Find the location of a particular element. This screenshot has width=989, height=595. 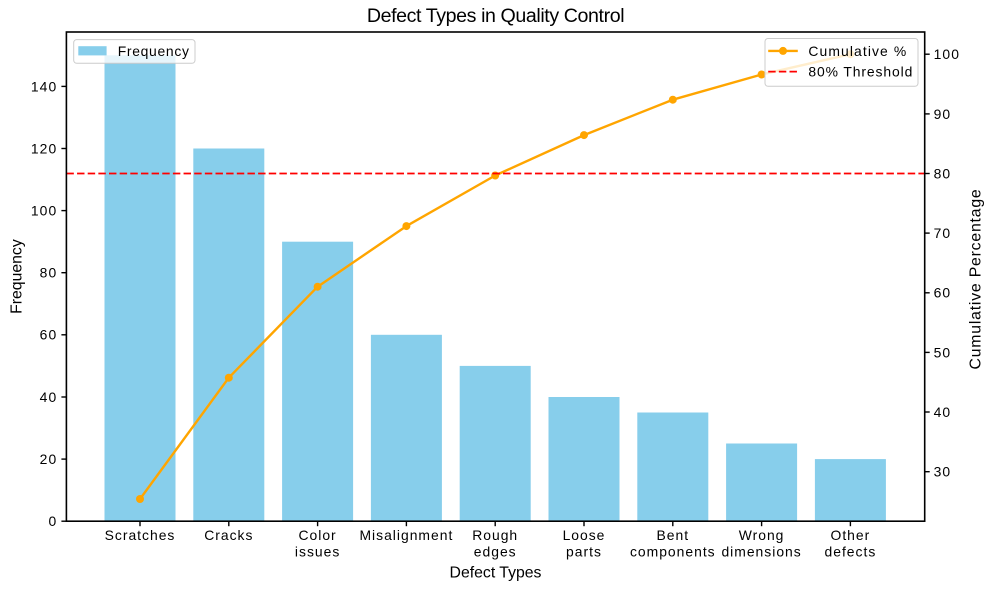

svg-text: Cumulative Percentage is located at coordinates (976, 278).